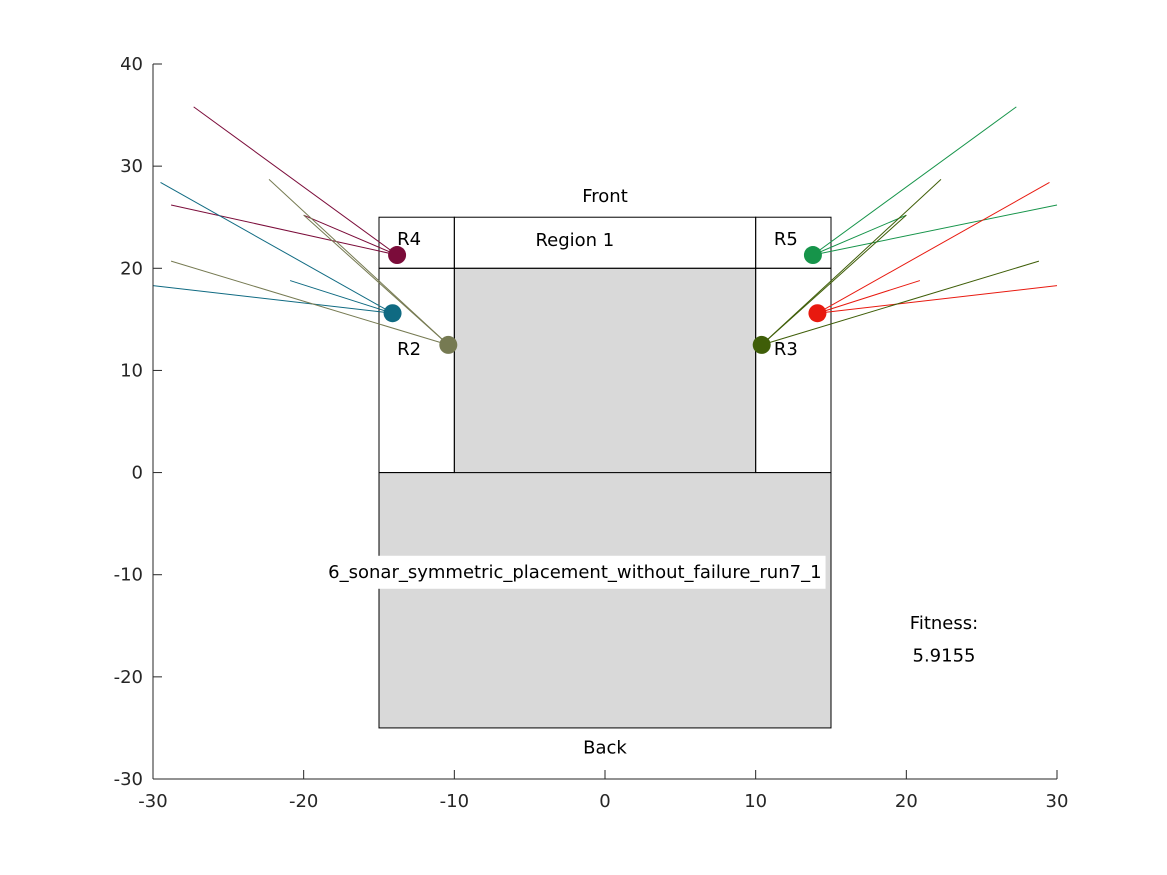 This screenshot has width=1167, height=875. What do you see at coordinates (128, 779) in the screenshot?
I see `y-tick-label: -30` at bounding box center [128, 779].